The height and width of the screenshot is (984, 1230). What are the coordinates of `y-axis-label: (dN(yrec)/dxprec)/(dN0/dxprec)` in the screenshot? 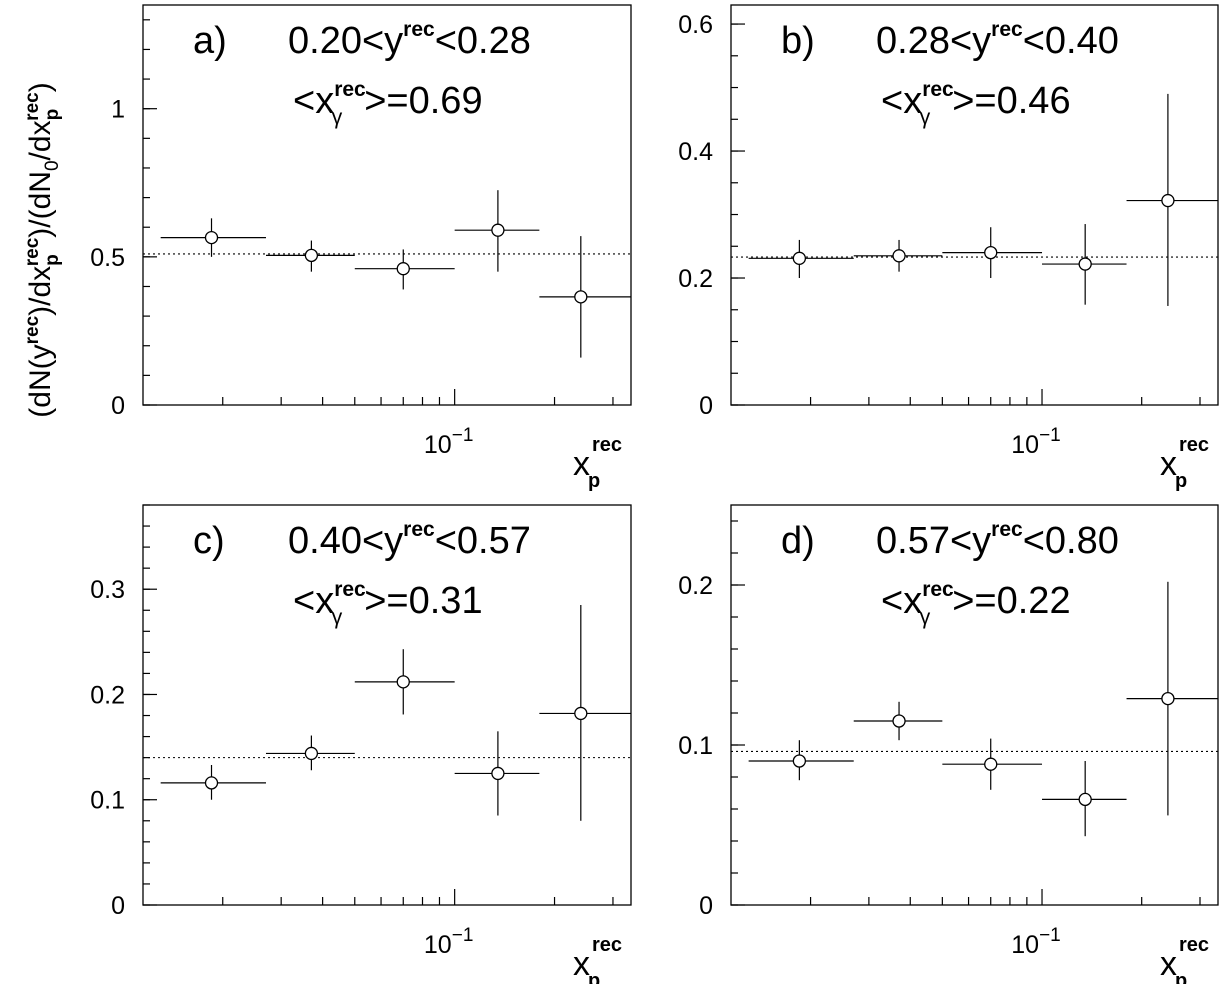 It's located at (42, 249).